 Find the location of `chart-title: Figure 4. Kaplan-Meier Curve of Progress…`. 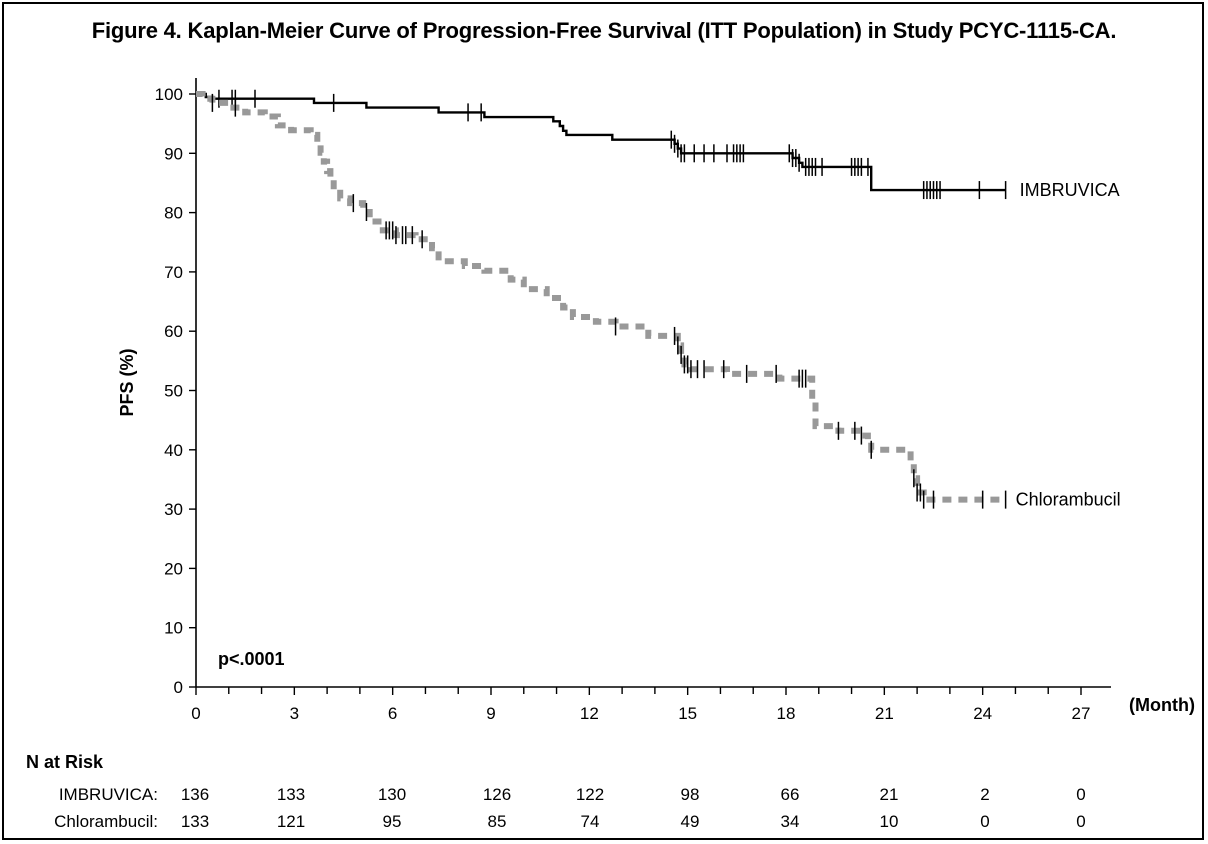

chart-title: Figure 4. Kaplan-Meier Curve of Progress… is located at coordinates (604, 30).